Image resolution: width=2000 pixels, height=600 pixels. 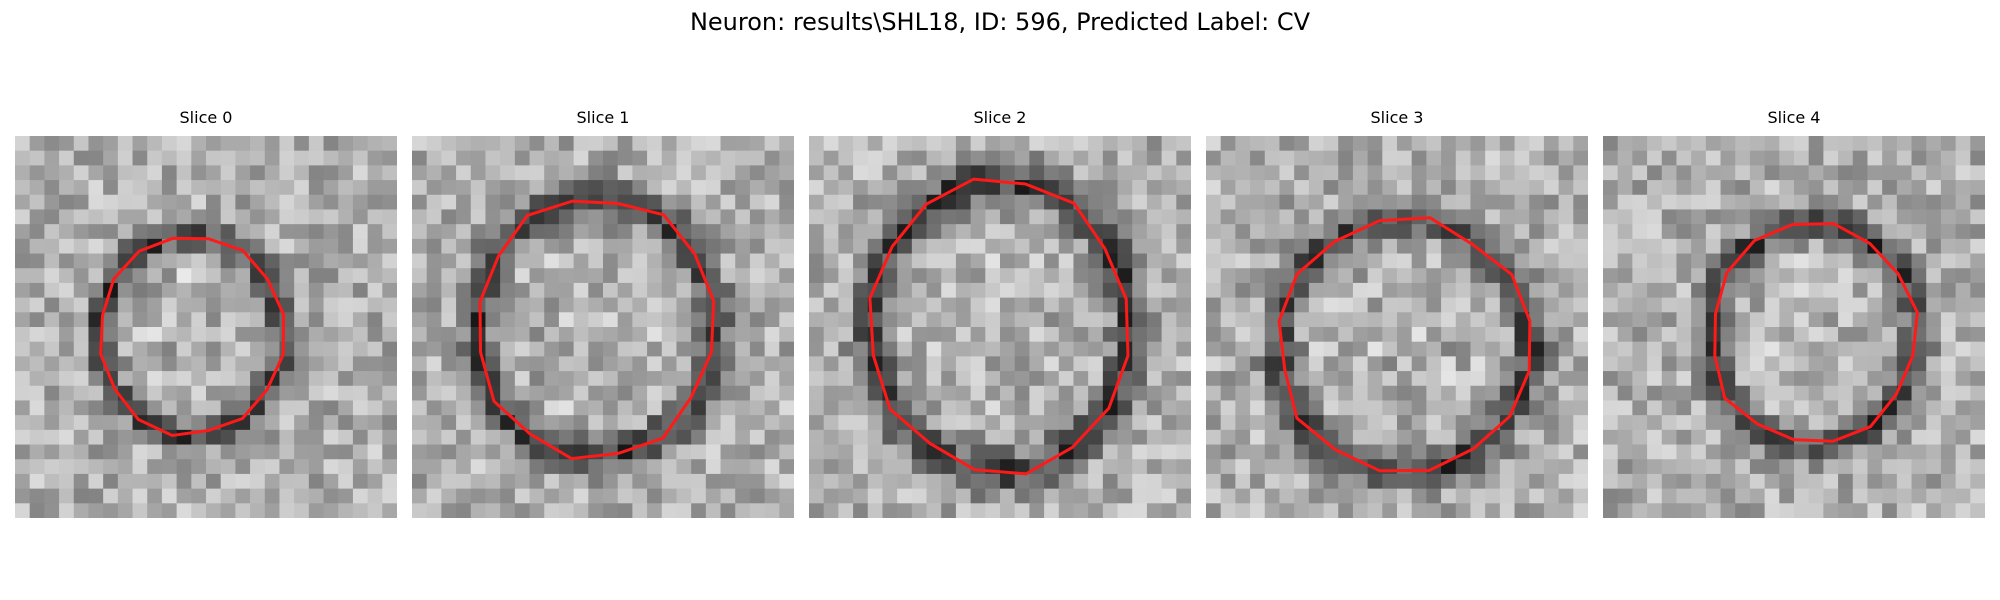 I want to click on slice-title: Slice 2, so click(x=1000, y=117).